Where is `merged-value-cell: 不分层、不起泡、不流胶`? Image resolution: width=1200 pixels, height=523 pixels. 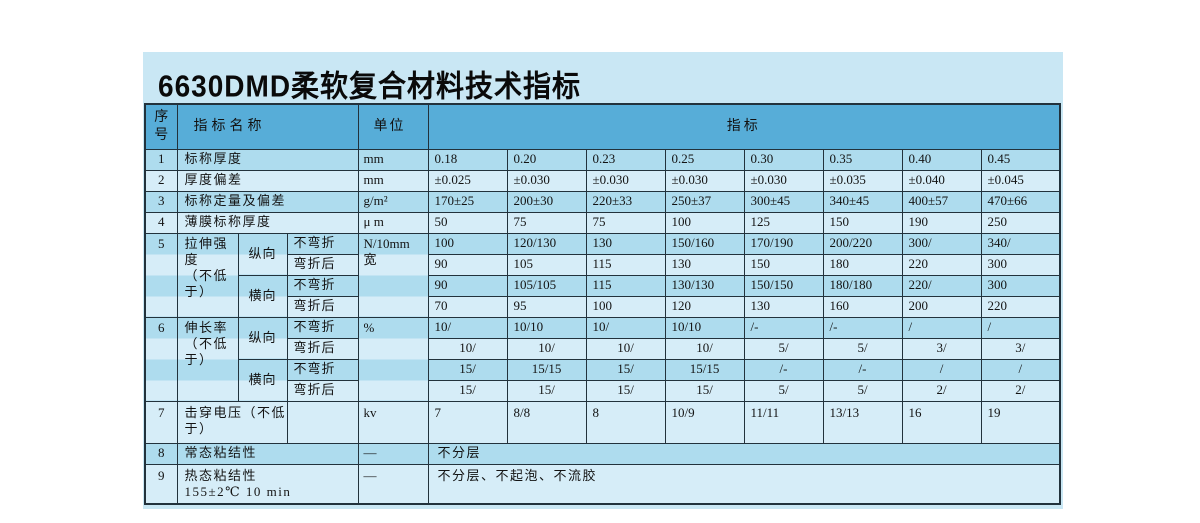
merged-value-cell: 不分层、不起泡、不流胶 is located at coordinates (744, 484).